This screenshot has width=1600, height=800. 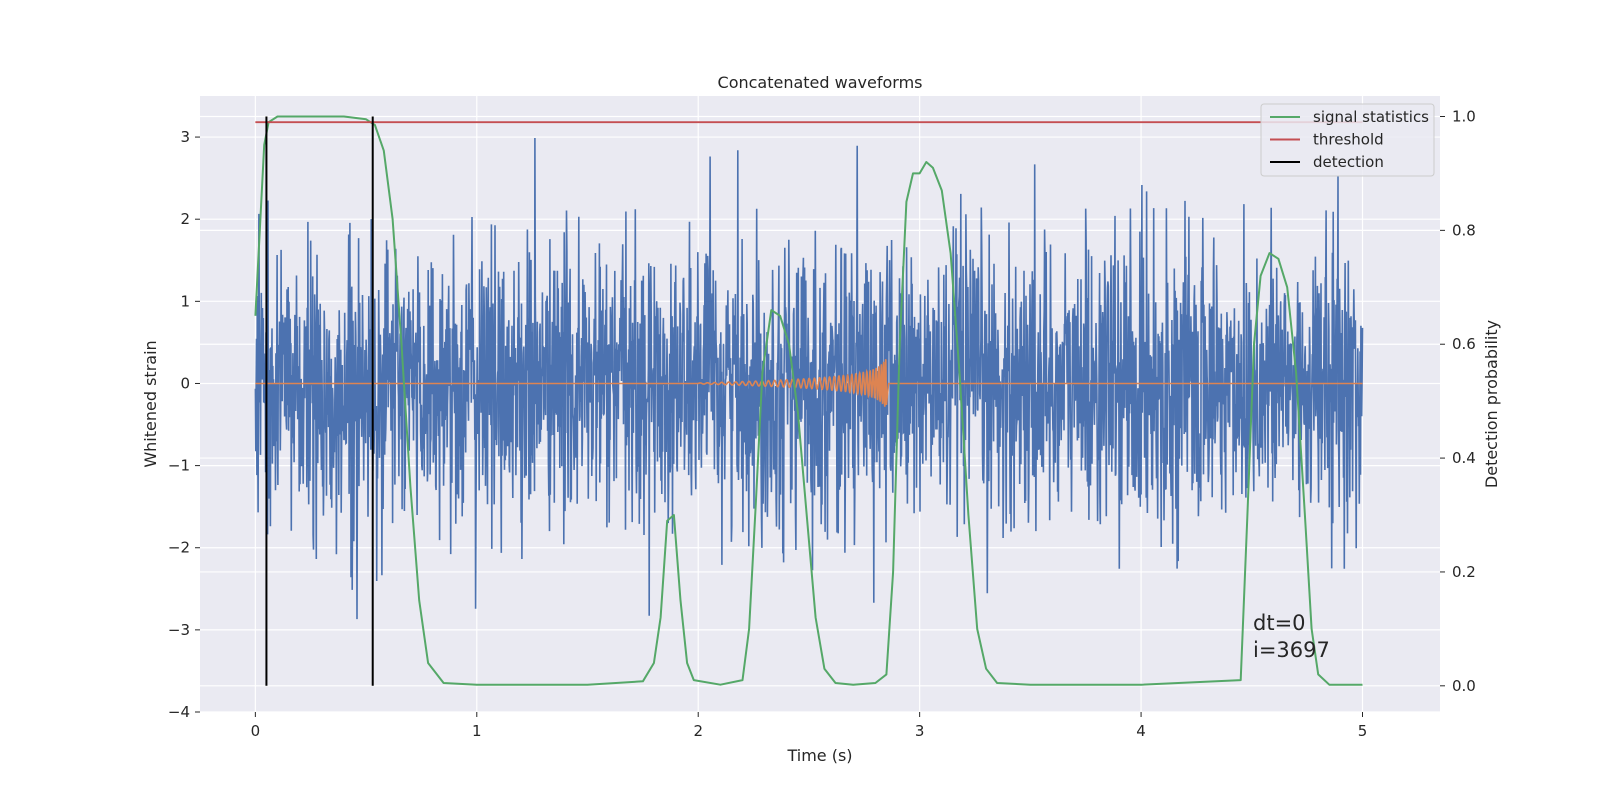 I want to click on x-tick-label: 0, so click(x=256, y=731).